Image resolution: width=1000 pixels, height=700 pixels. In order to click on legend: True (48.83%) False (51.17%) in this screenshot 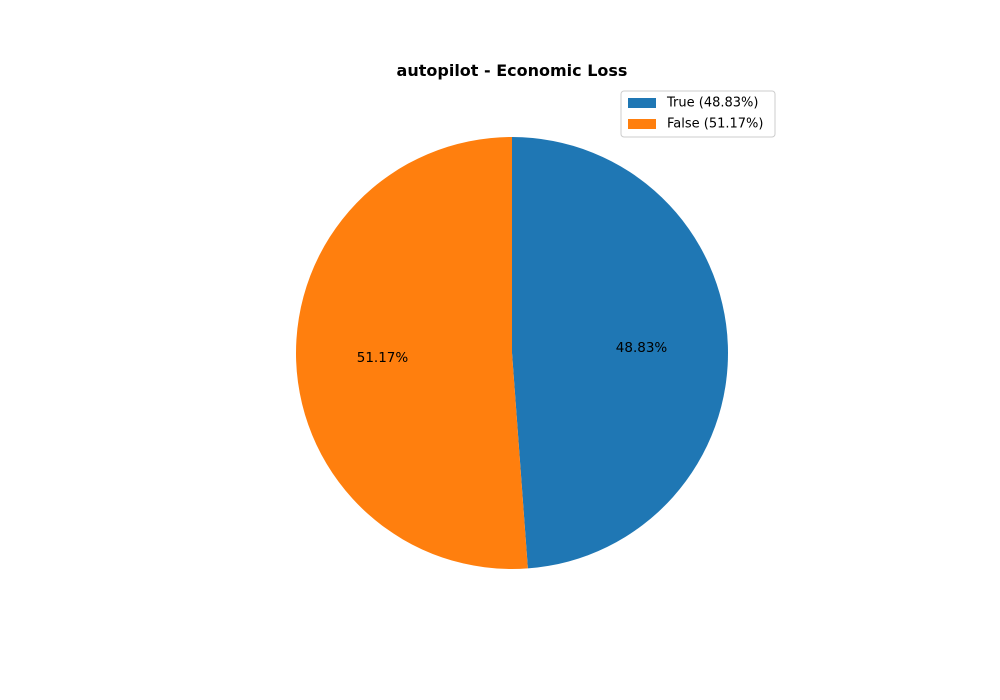, I will do `click(698, 114)`.